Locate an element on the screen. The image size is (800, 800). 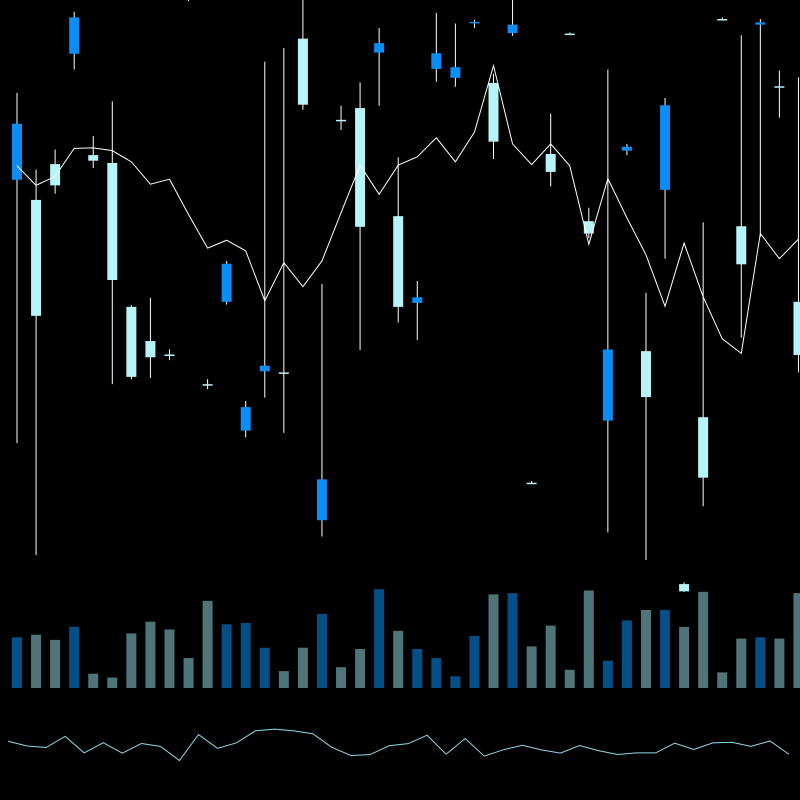
volume-layer is located at coordinates (406, 638).